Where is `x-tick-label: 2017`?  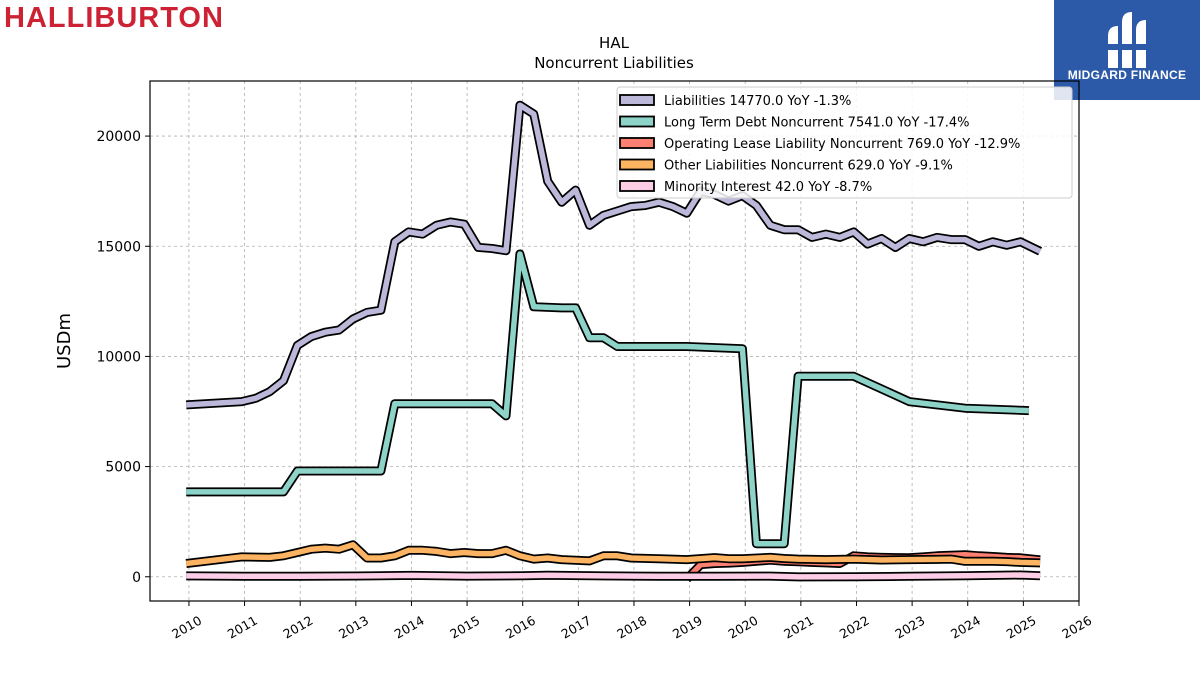
x-tick-label: 2017 is located at coordinates (576, 627).